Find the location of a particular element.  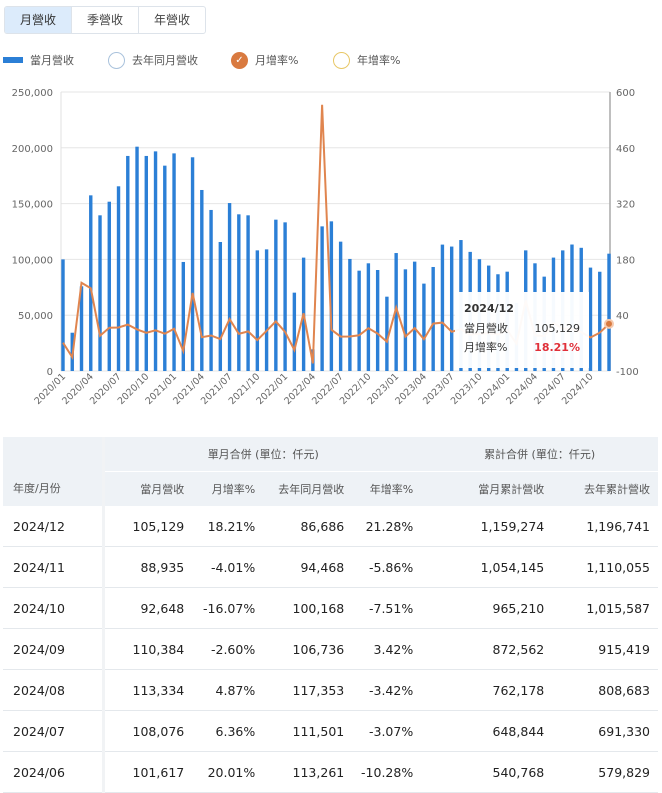

table-cell: -4.01% is located at coordinates (228, 567).